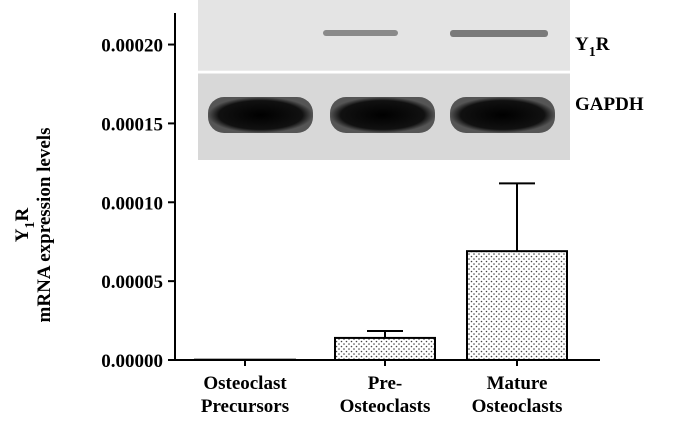  Describe the element at coordinates (517, 383) in the screenshot. I see `x-tick-label: Mature` at that location.